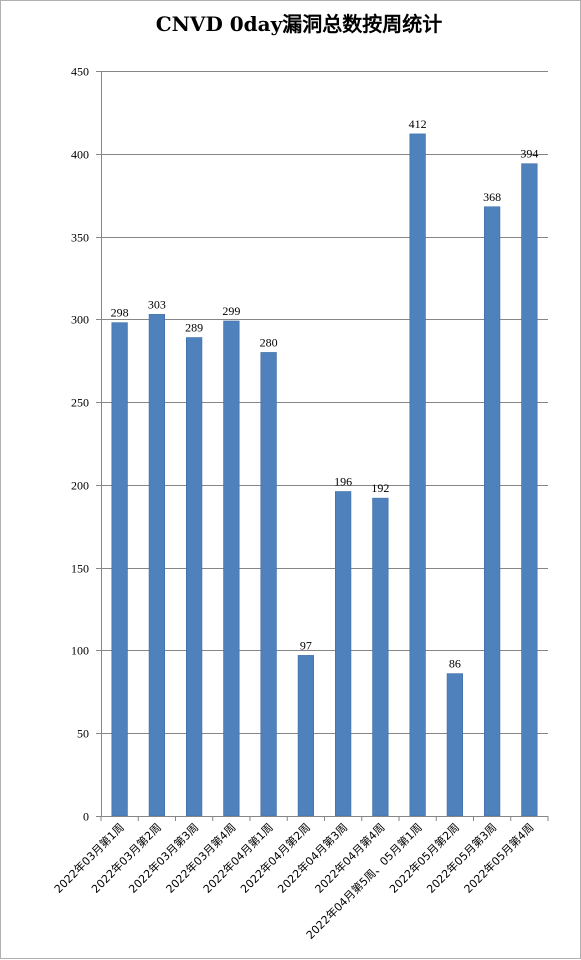 The width and height of the screenshot is (581, 960). What do you see at coordinates (194, 328) in the screenshot?
I see `data-label: 289` at bounding box center [194, 328].